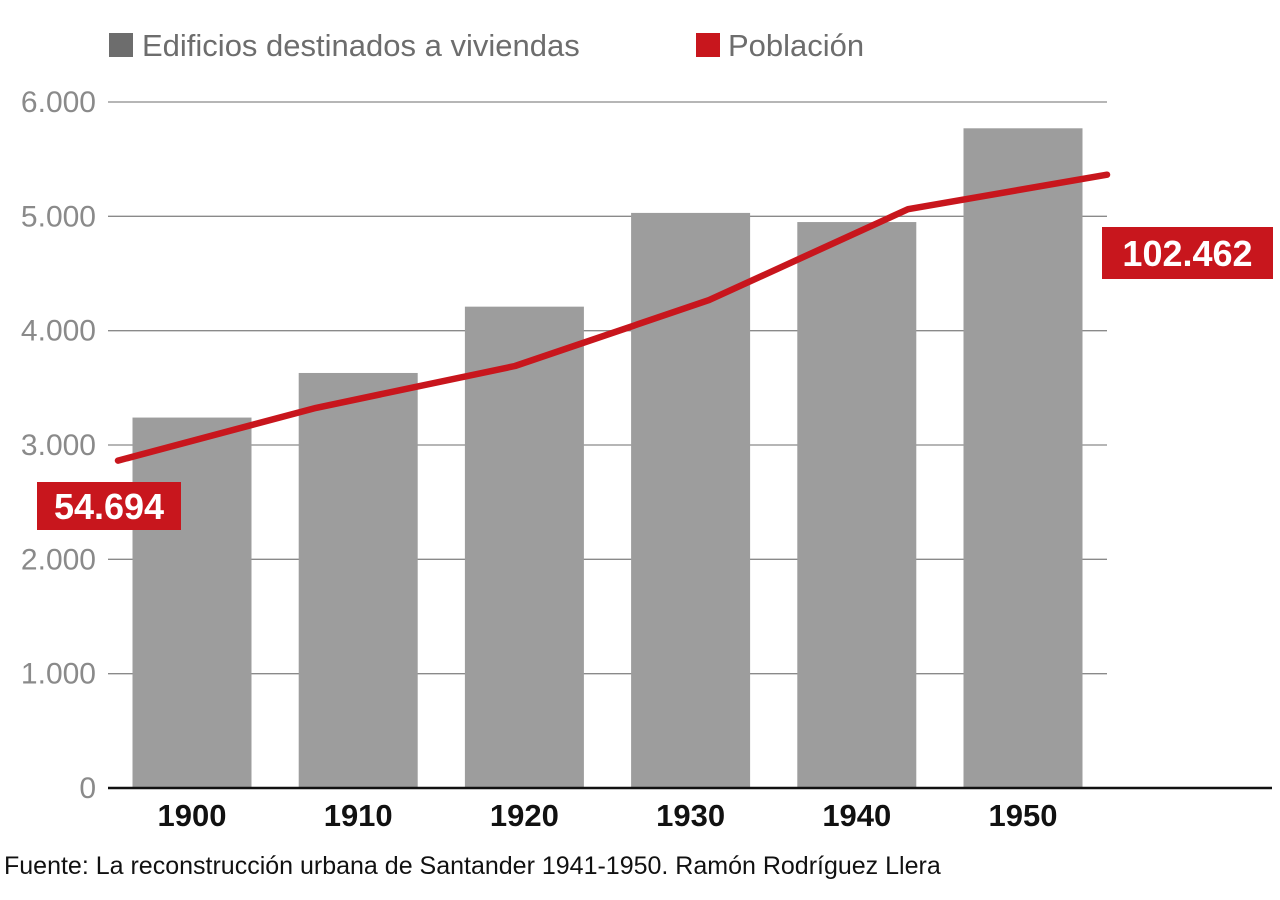  Describe the element at coordinates (856, 815) in the screenshot. I see `x-tick-label: 1940` at that location.